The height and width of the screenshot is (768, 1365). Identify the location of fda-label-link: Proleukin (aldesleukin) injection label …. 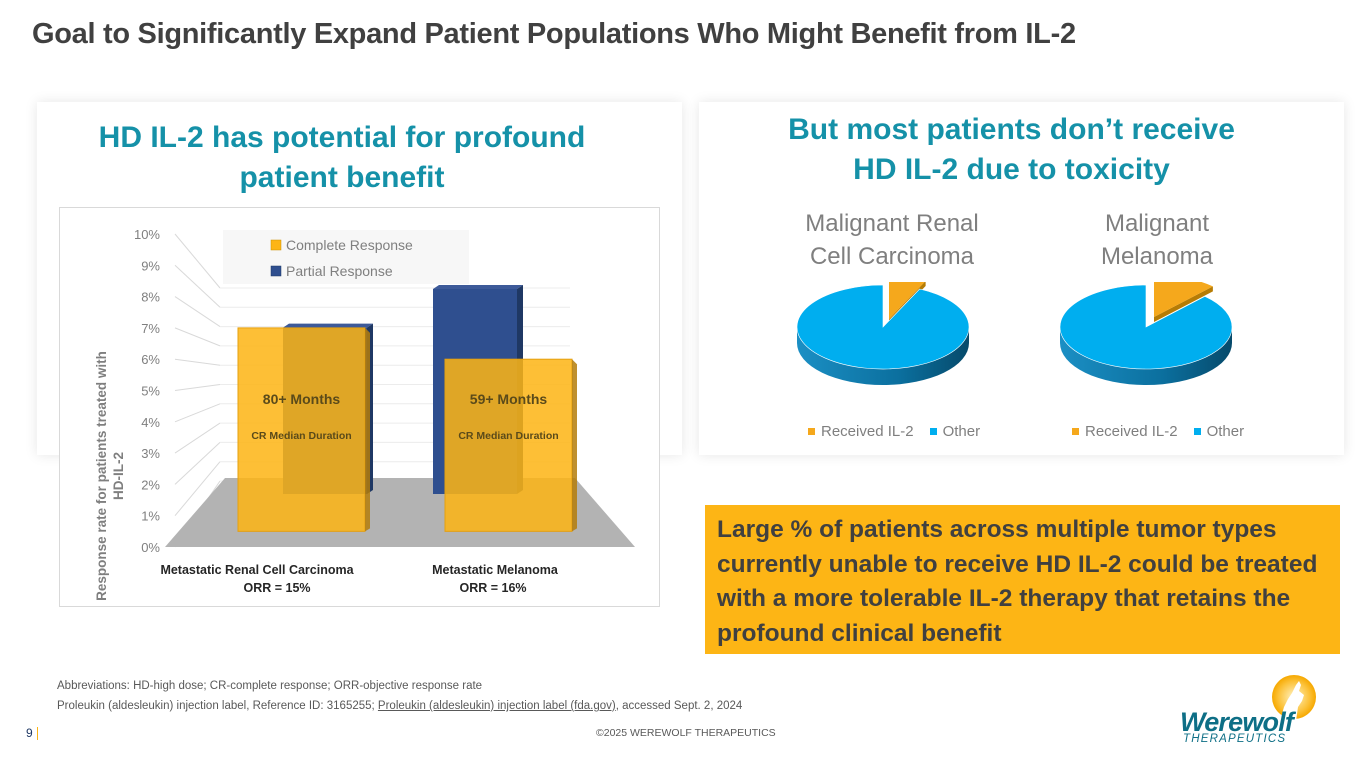
(496, 706).